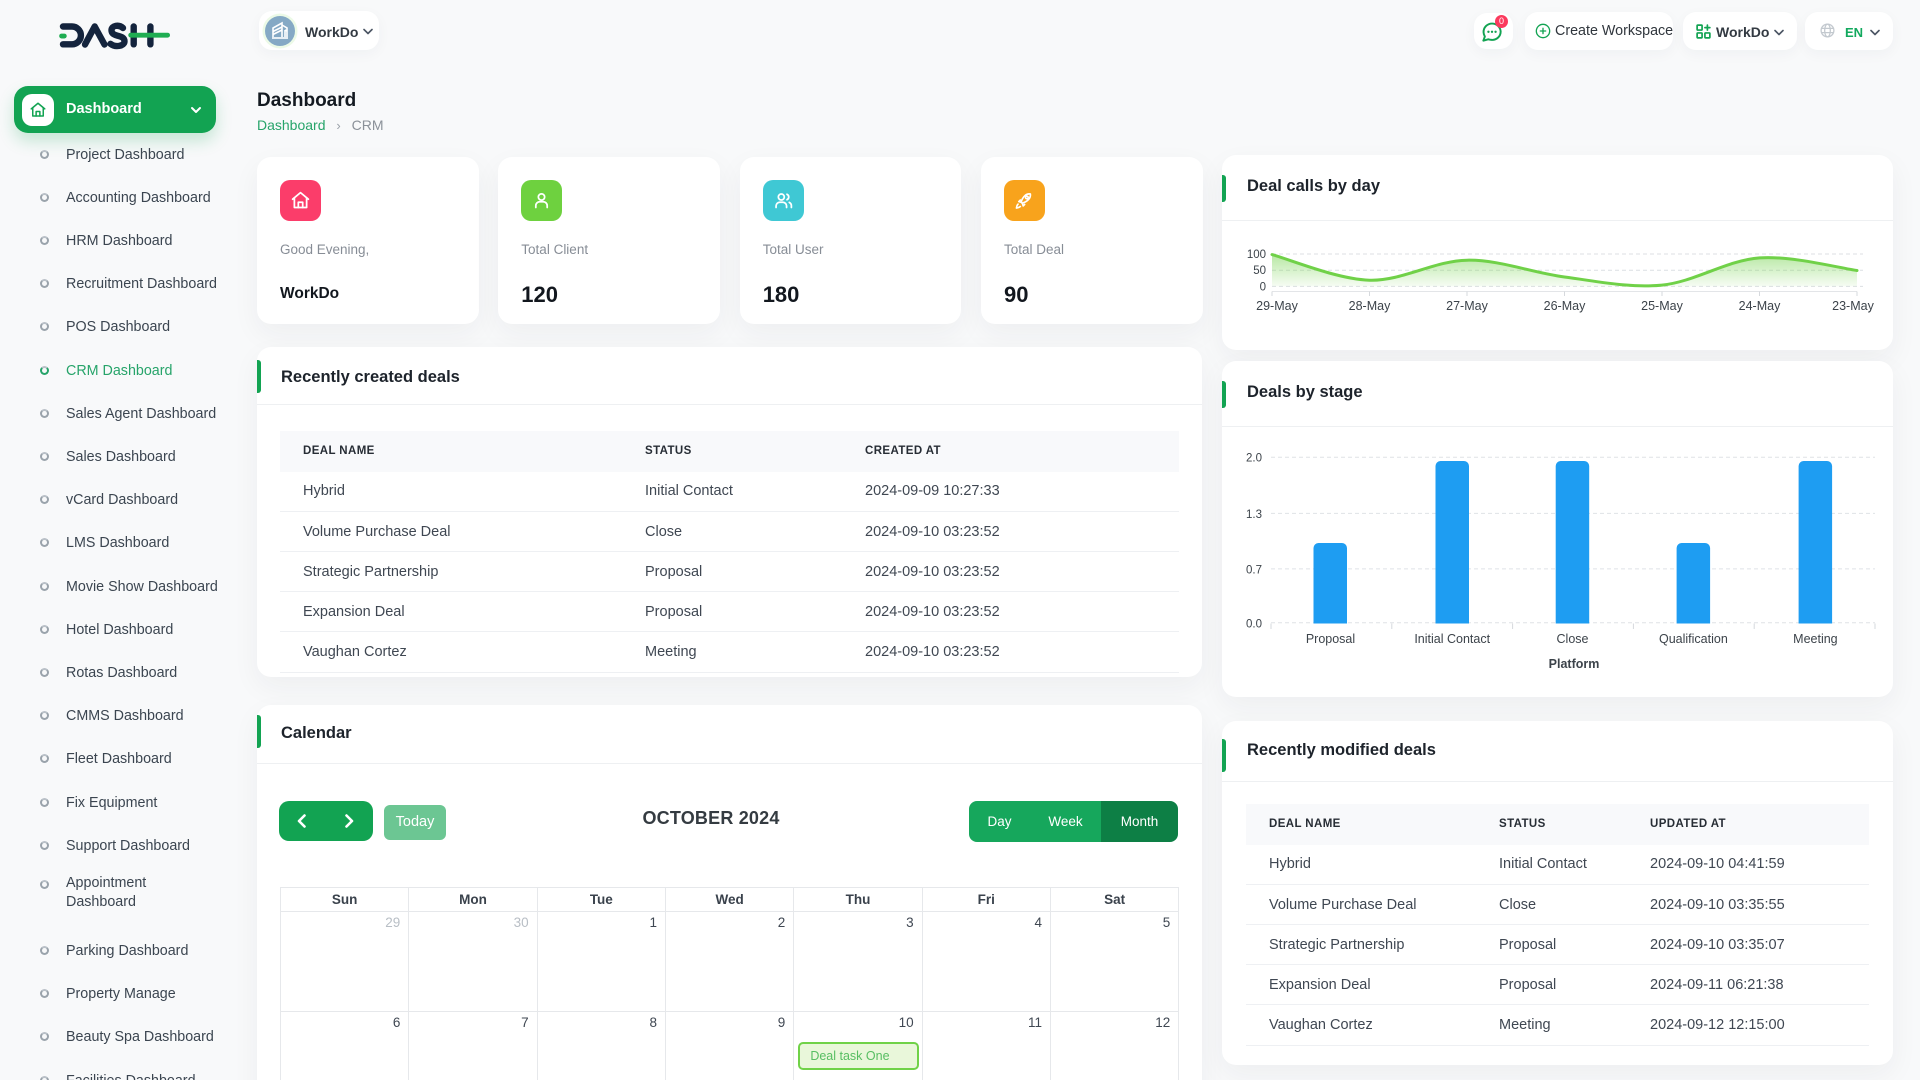 Image resolution: width=1920 pixels, height=1080 pixels. What do you see at coordinates (1573, 639) in the screenshot?
I see `svg-text: Close` at bounding box center [1573, 639].